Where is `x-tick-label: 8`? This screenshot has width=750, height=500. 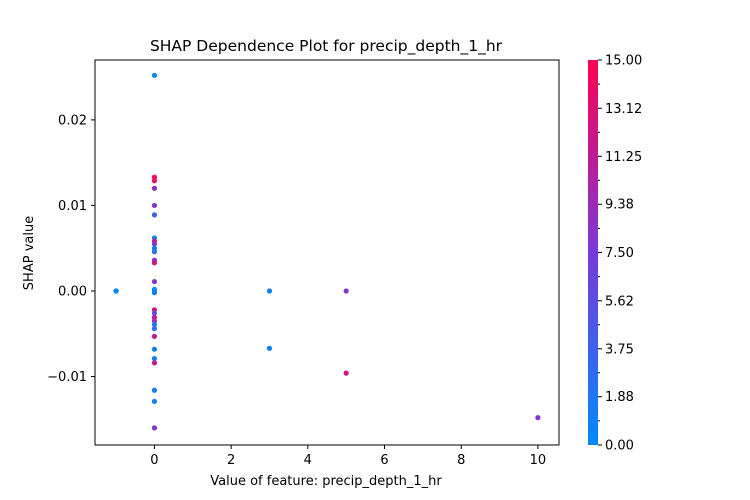 x-tick-label: 8 is located at coordinates (461, 460).